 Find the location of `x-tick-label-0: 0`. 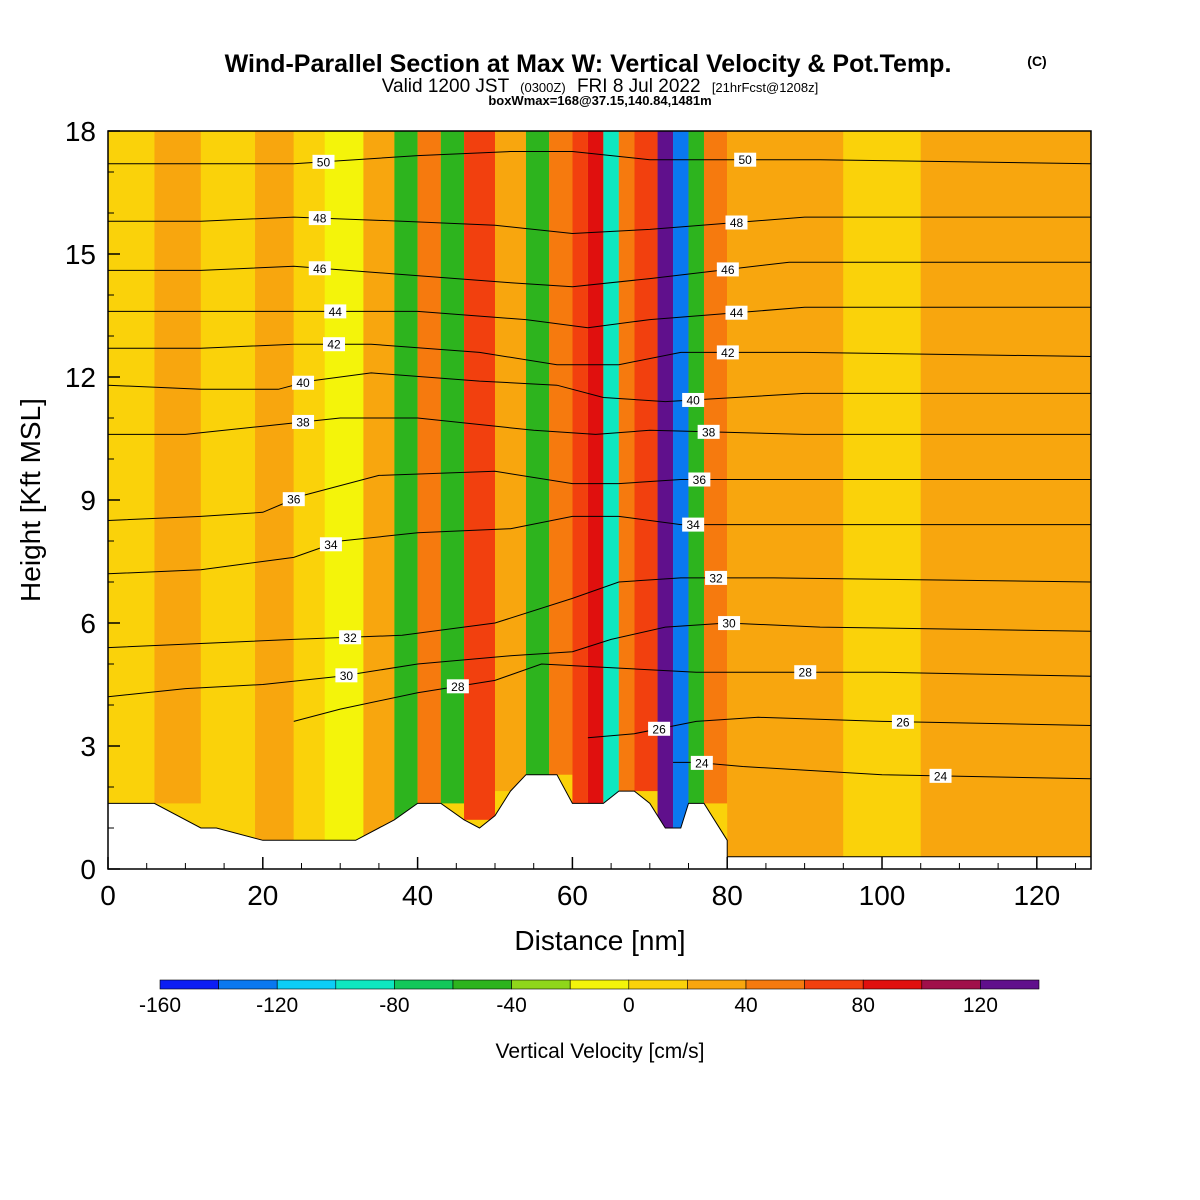

x-tick-label-0: 0 is located at coordinates (108, 895).